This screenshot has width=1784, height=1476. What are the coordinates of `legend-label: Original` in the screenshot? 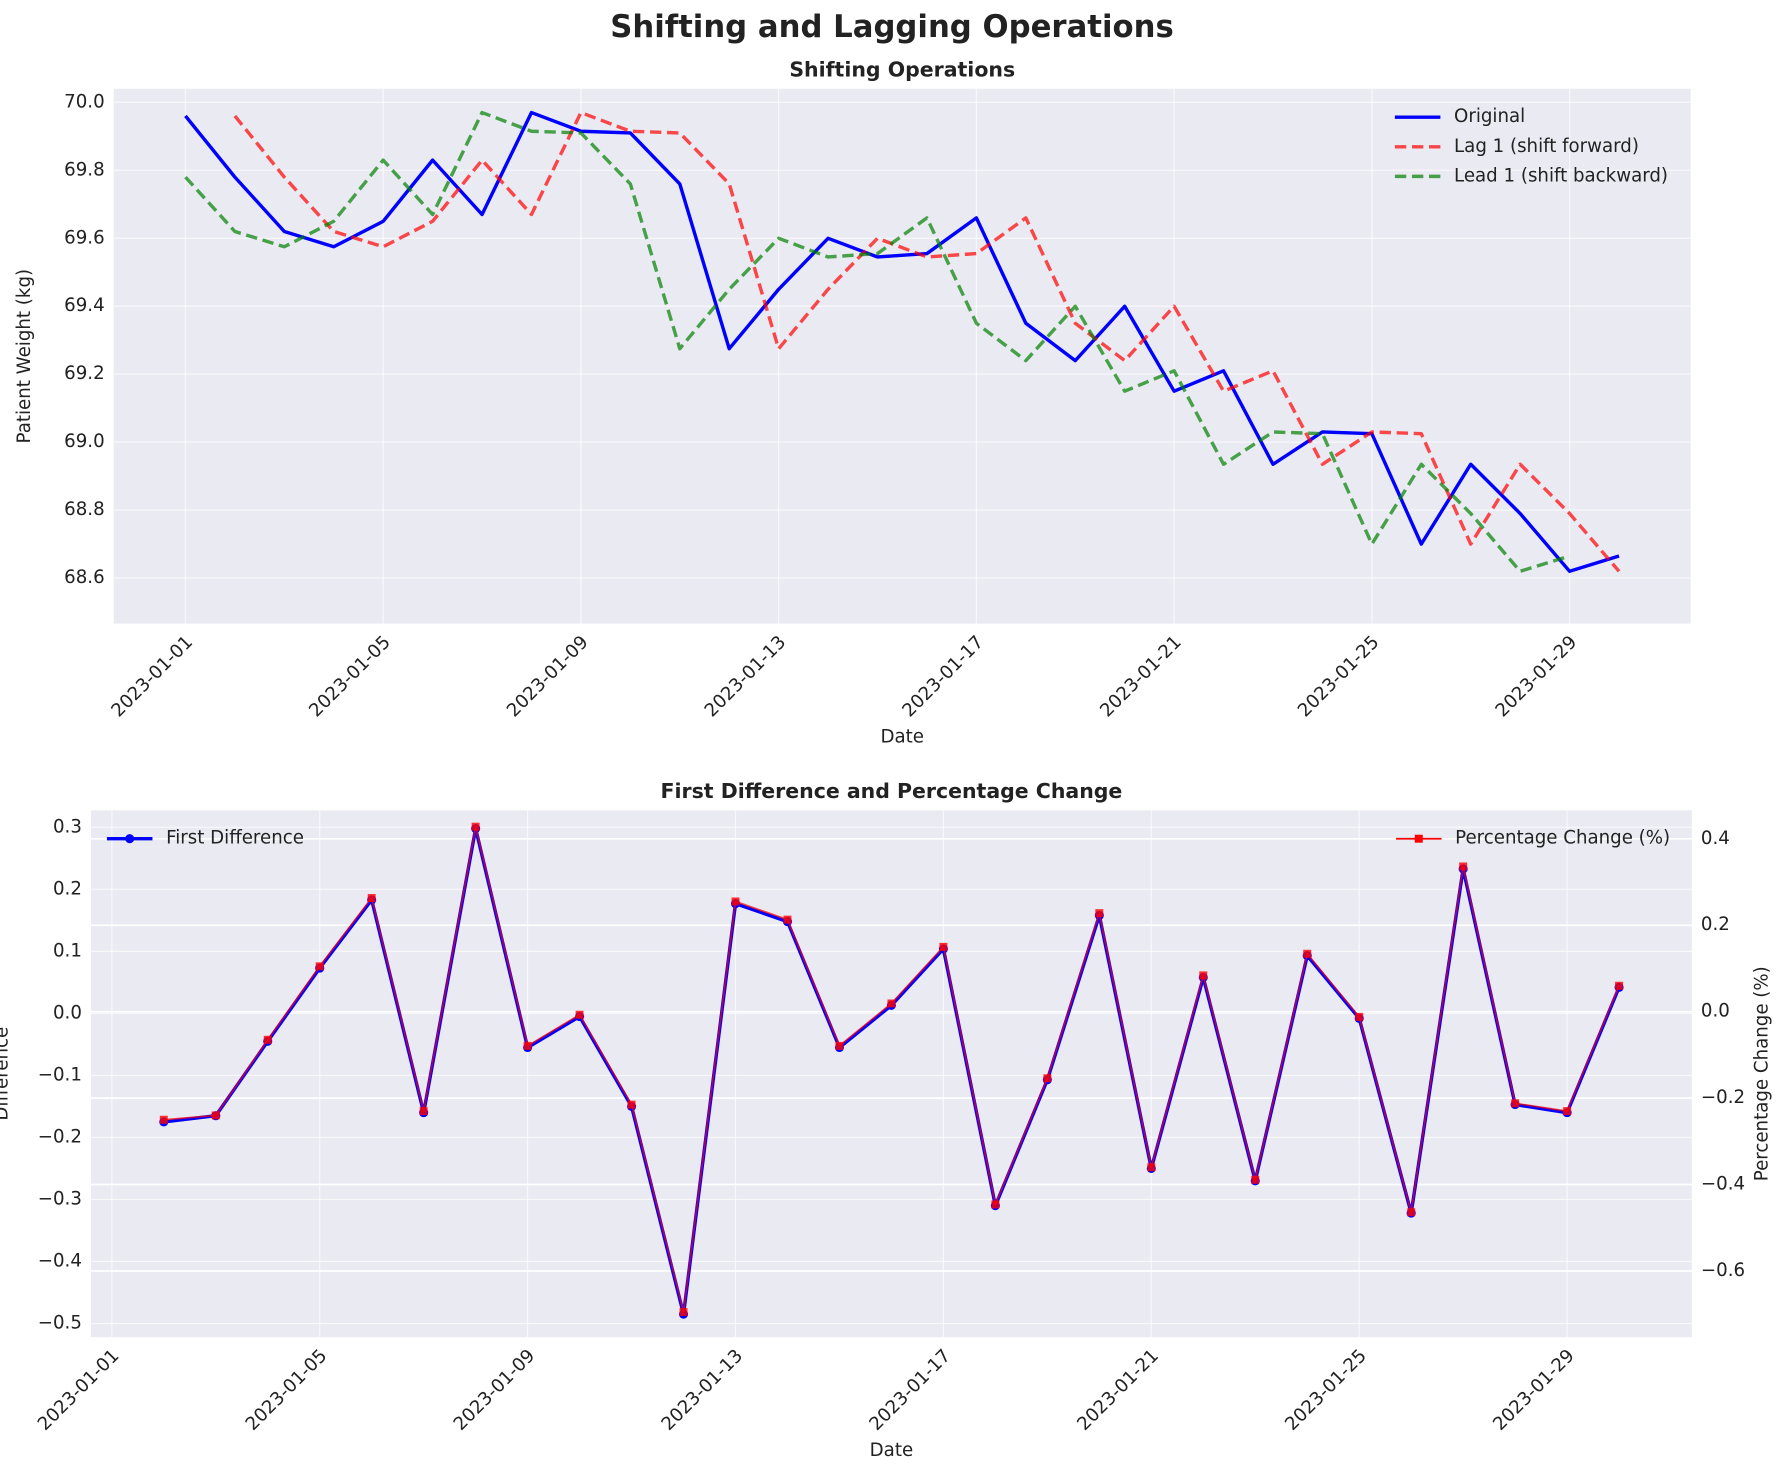 It's located at (1489, 116).